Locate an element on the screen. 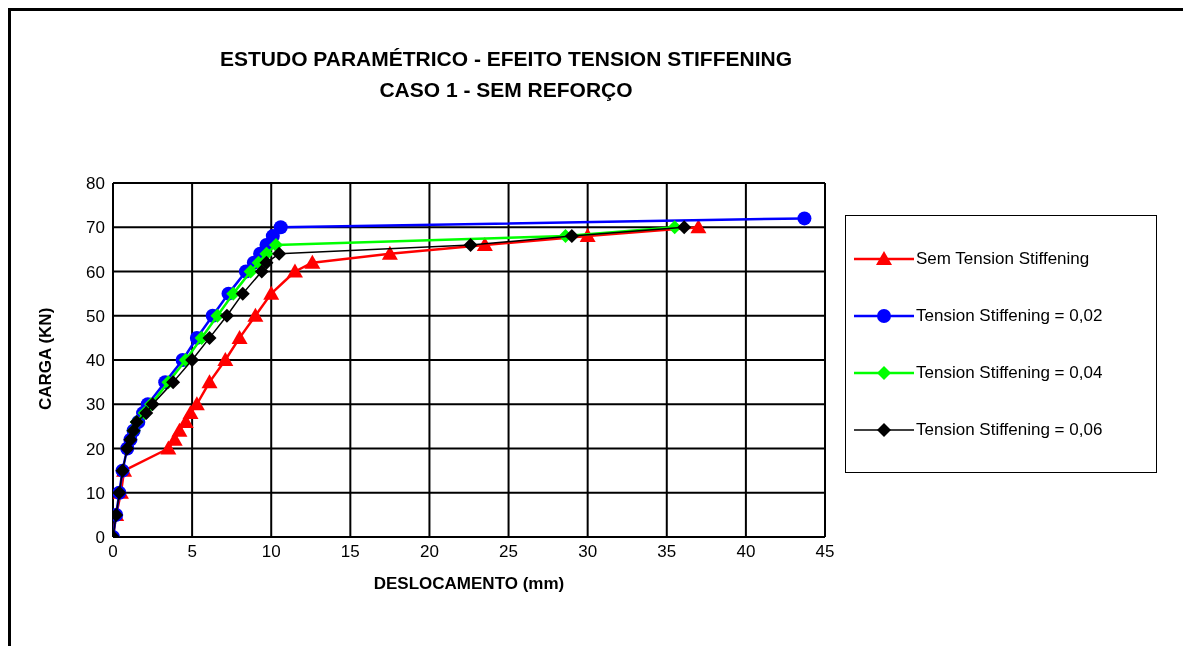  x-tick-label: 25 is located at coordinates (509, 552).